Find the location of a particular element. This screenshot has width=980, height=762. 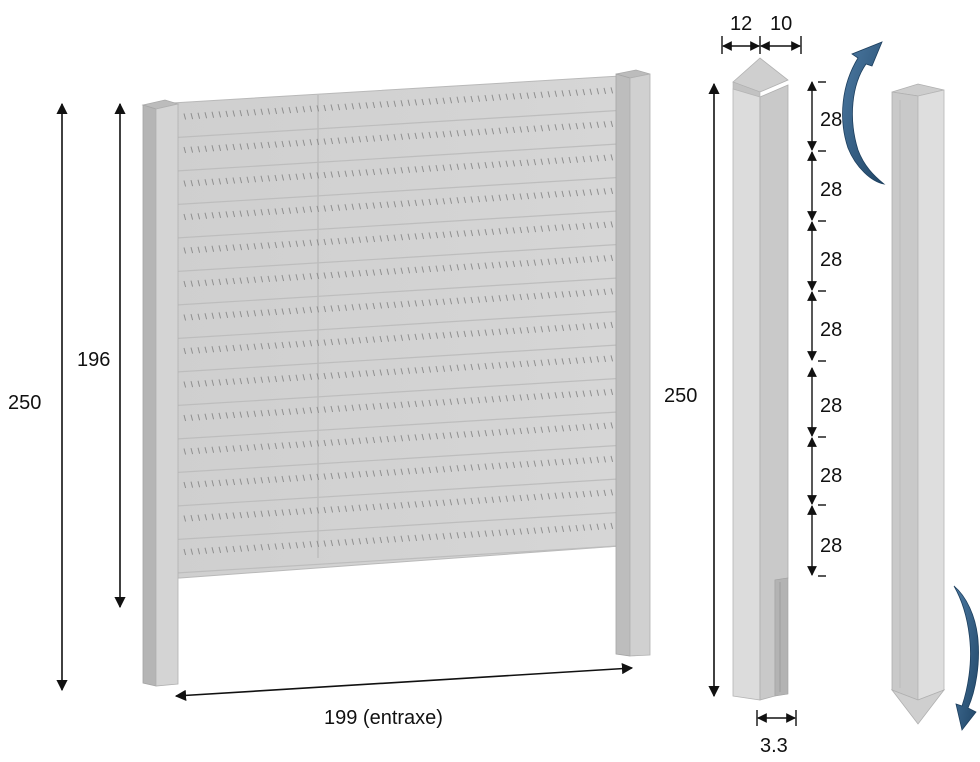

label-spacing-4: 28 is located at coordinates (831, 330).